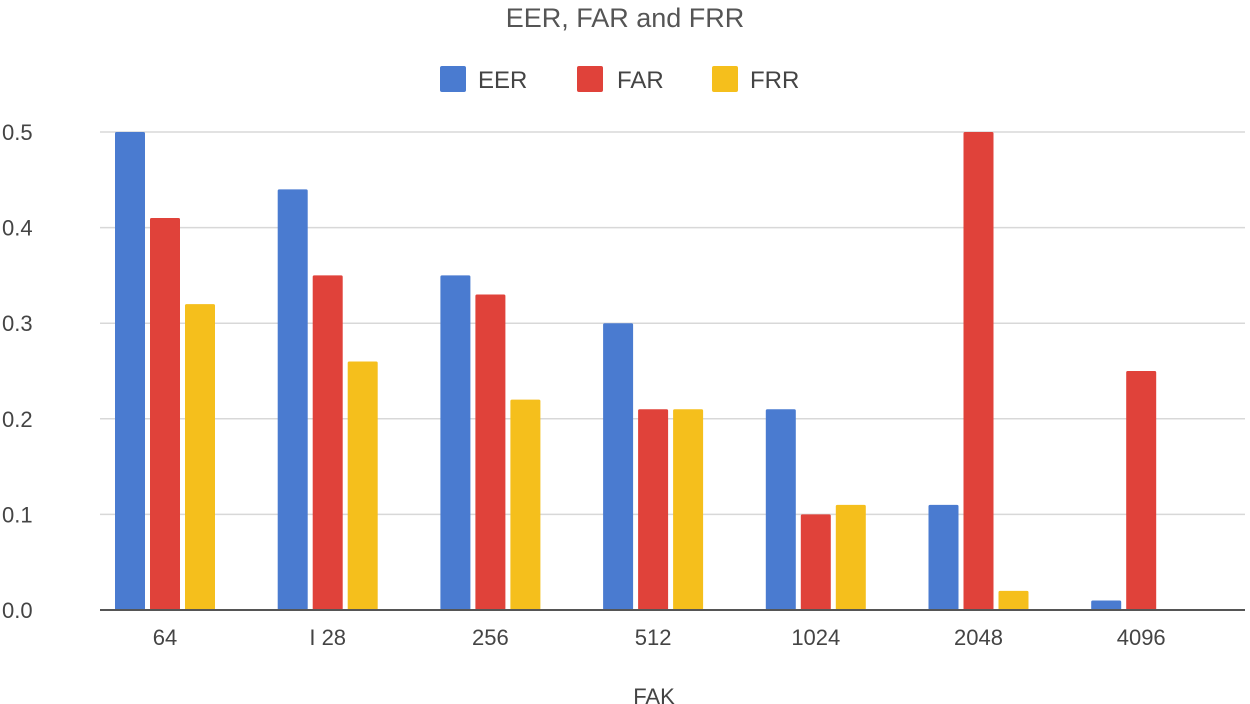 The height and width of the screenshot is (704, 1250). Describe the element at coordinates (815, 637) in the screenshot. I see `x-tick-label: 1024` at that location.